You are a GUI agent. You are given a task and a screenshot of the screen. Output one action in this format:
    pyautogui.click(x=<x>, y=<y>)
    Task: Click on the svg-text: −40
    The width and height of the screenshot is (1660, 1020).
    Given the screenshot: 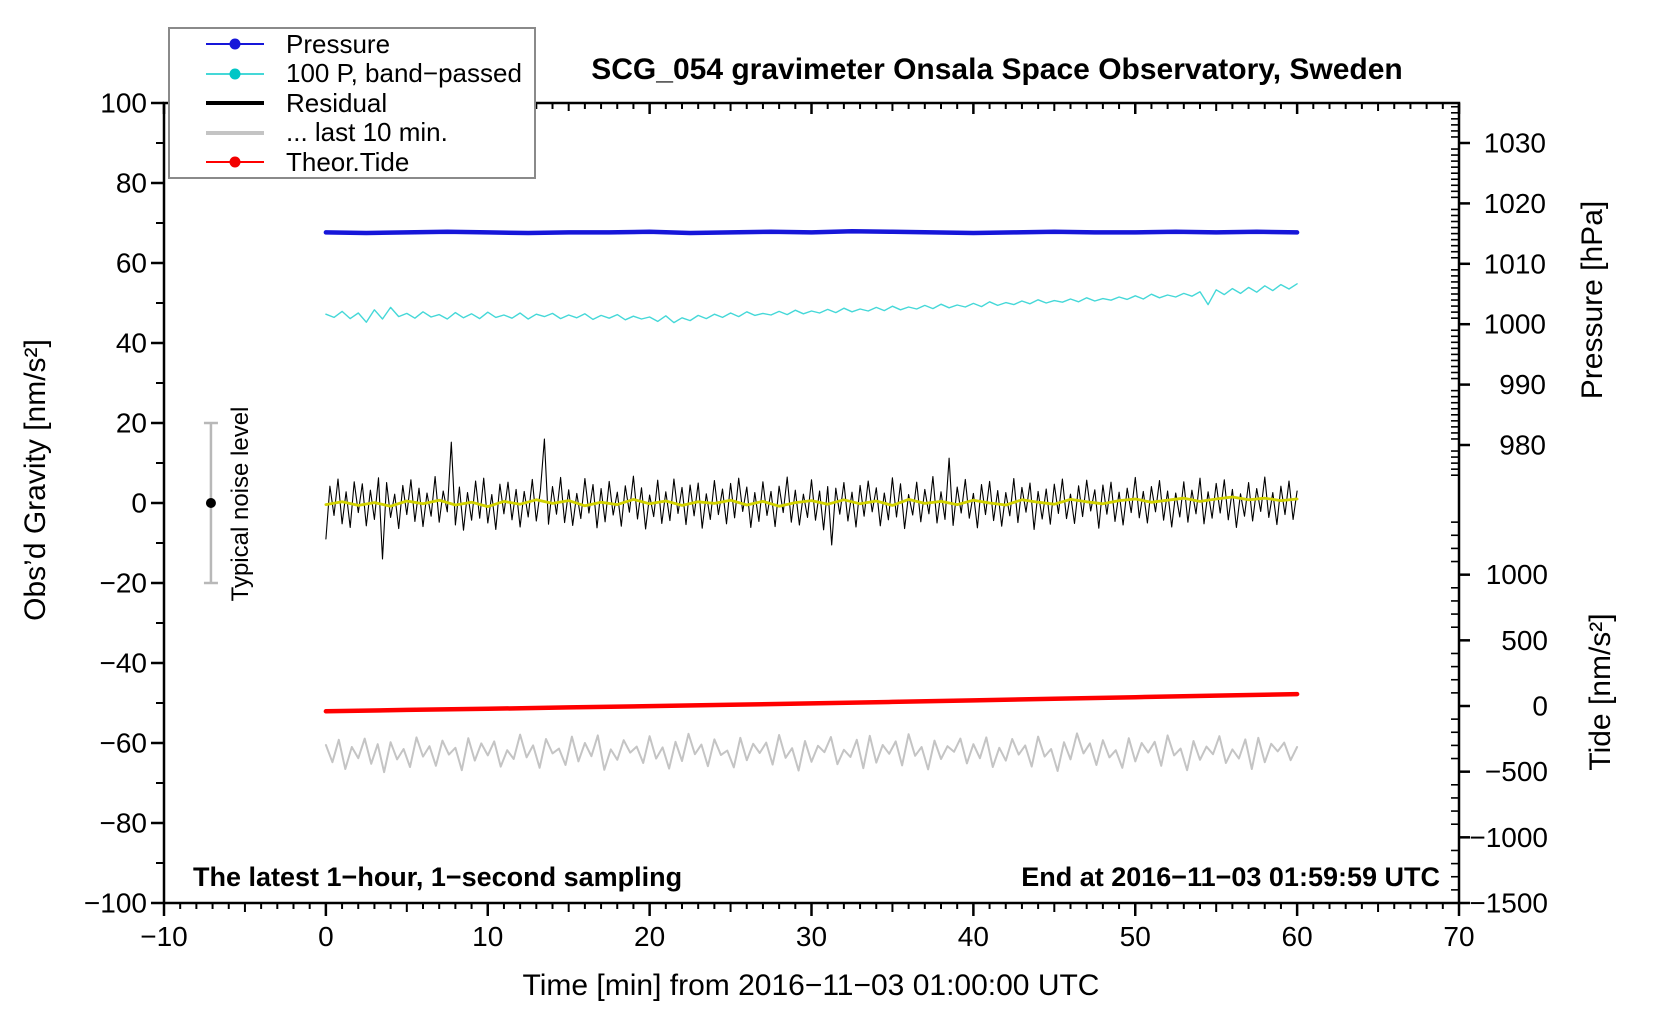 What is the action you would take?
    pyautogui.click(x=124, y=663)
    